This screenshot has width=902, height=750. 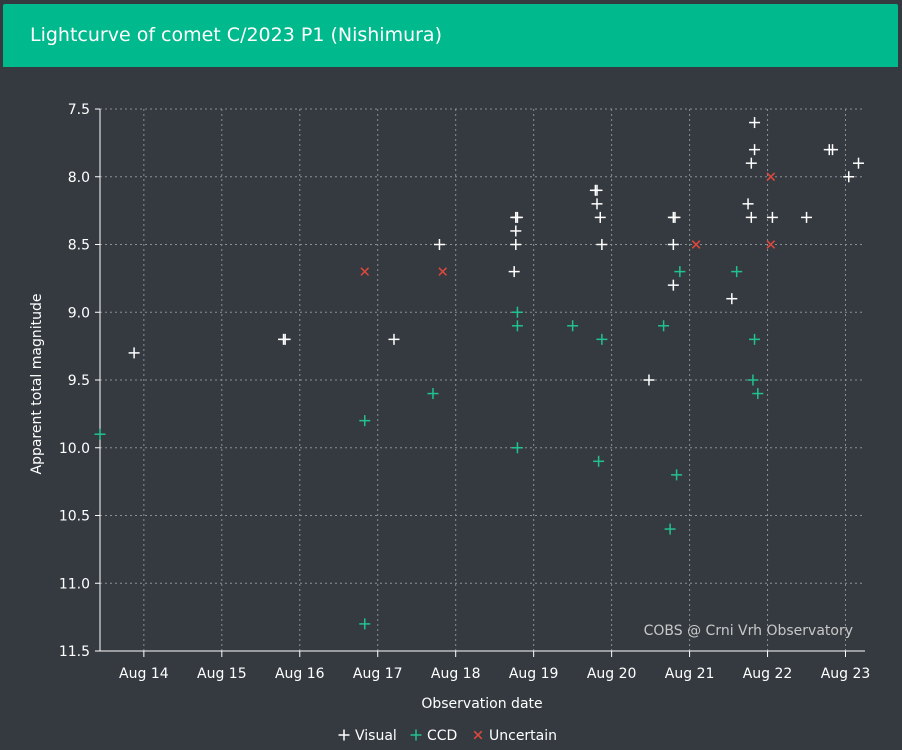 I want to click on x-tick-label: Aug 17, so click(x=378, y=674).